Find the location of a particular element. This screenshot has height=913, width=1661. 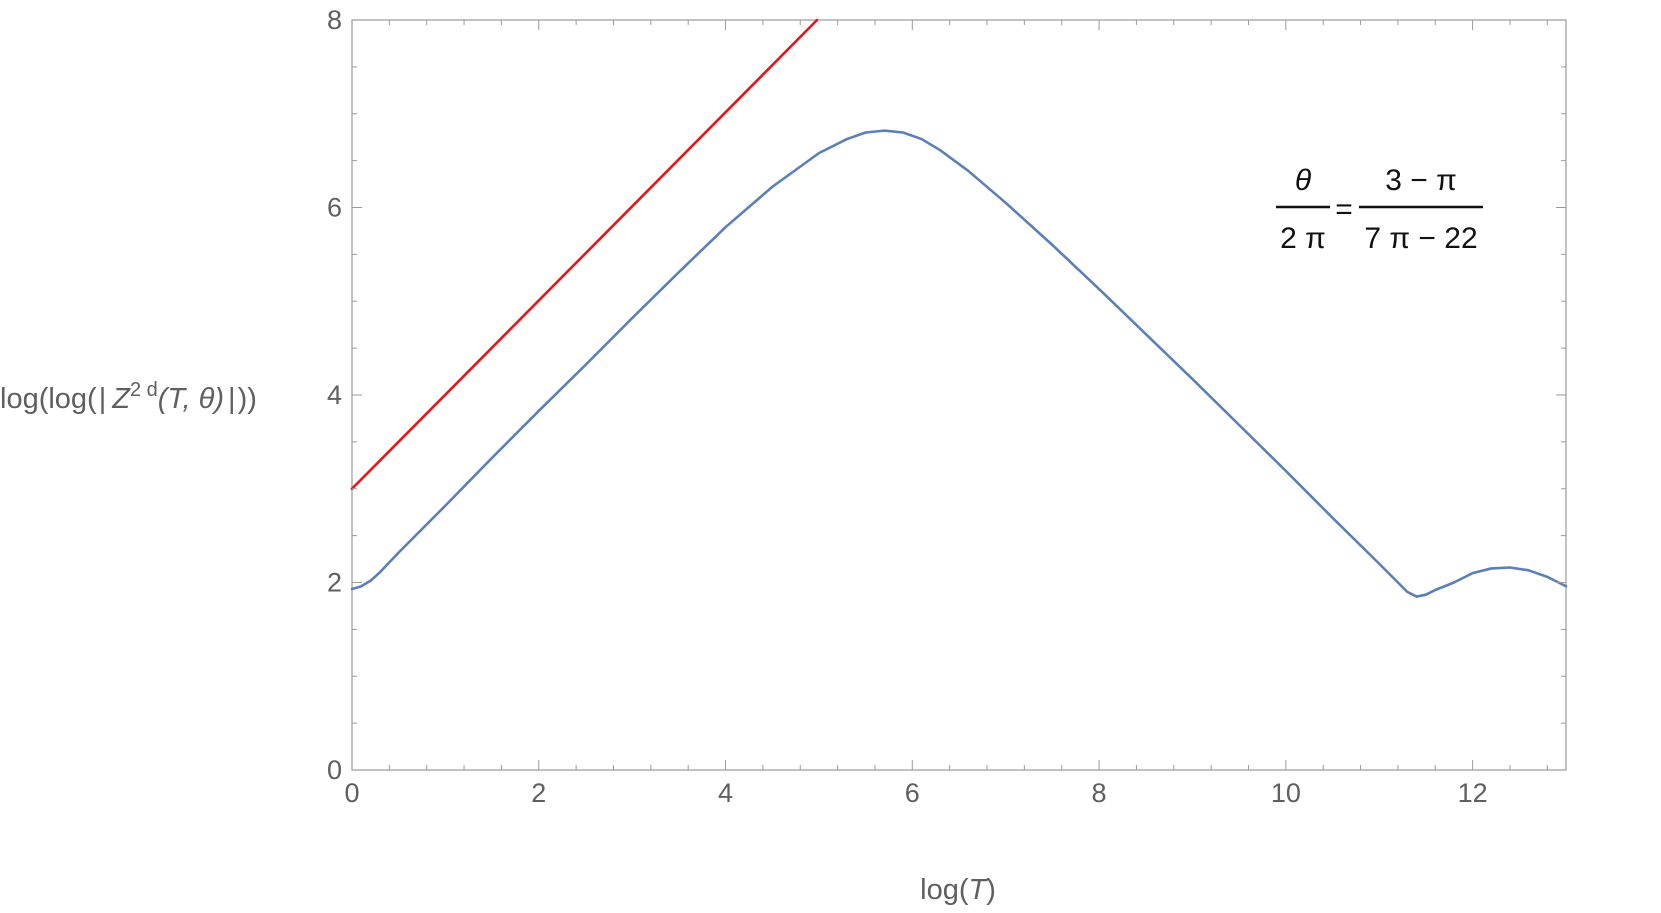

y-axis-title: log(log(| Z2 d(T, θ) |)) is located at coordinates (128, 397).